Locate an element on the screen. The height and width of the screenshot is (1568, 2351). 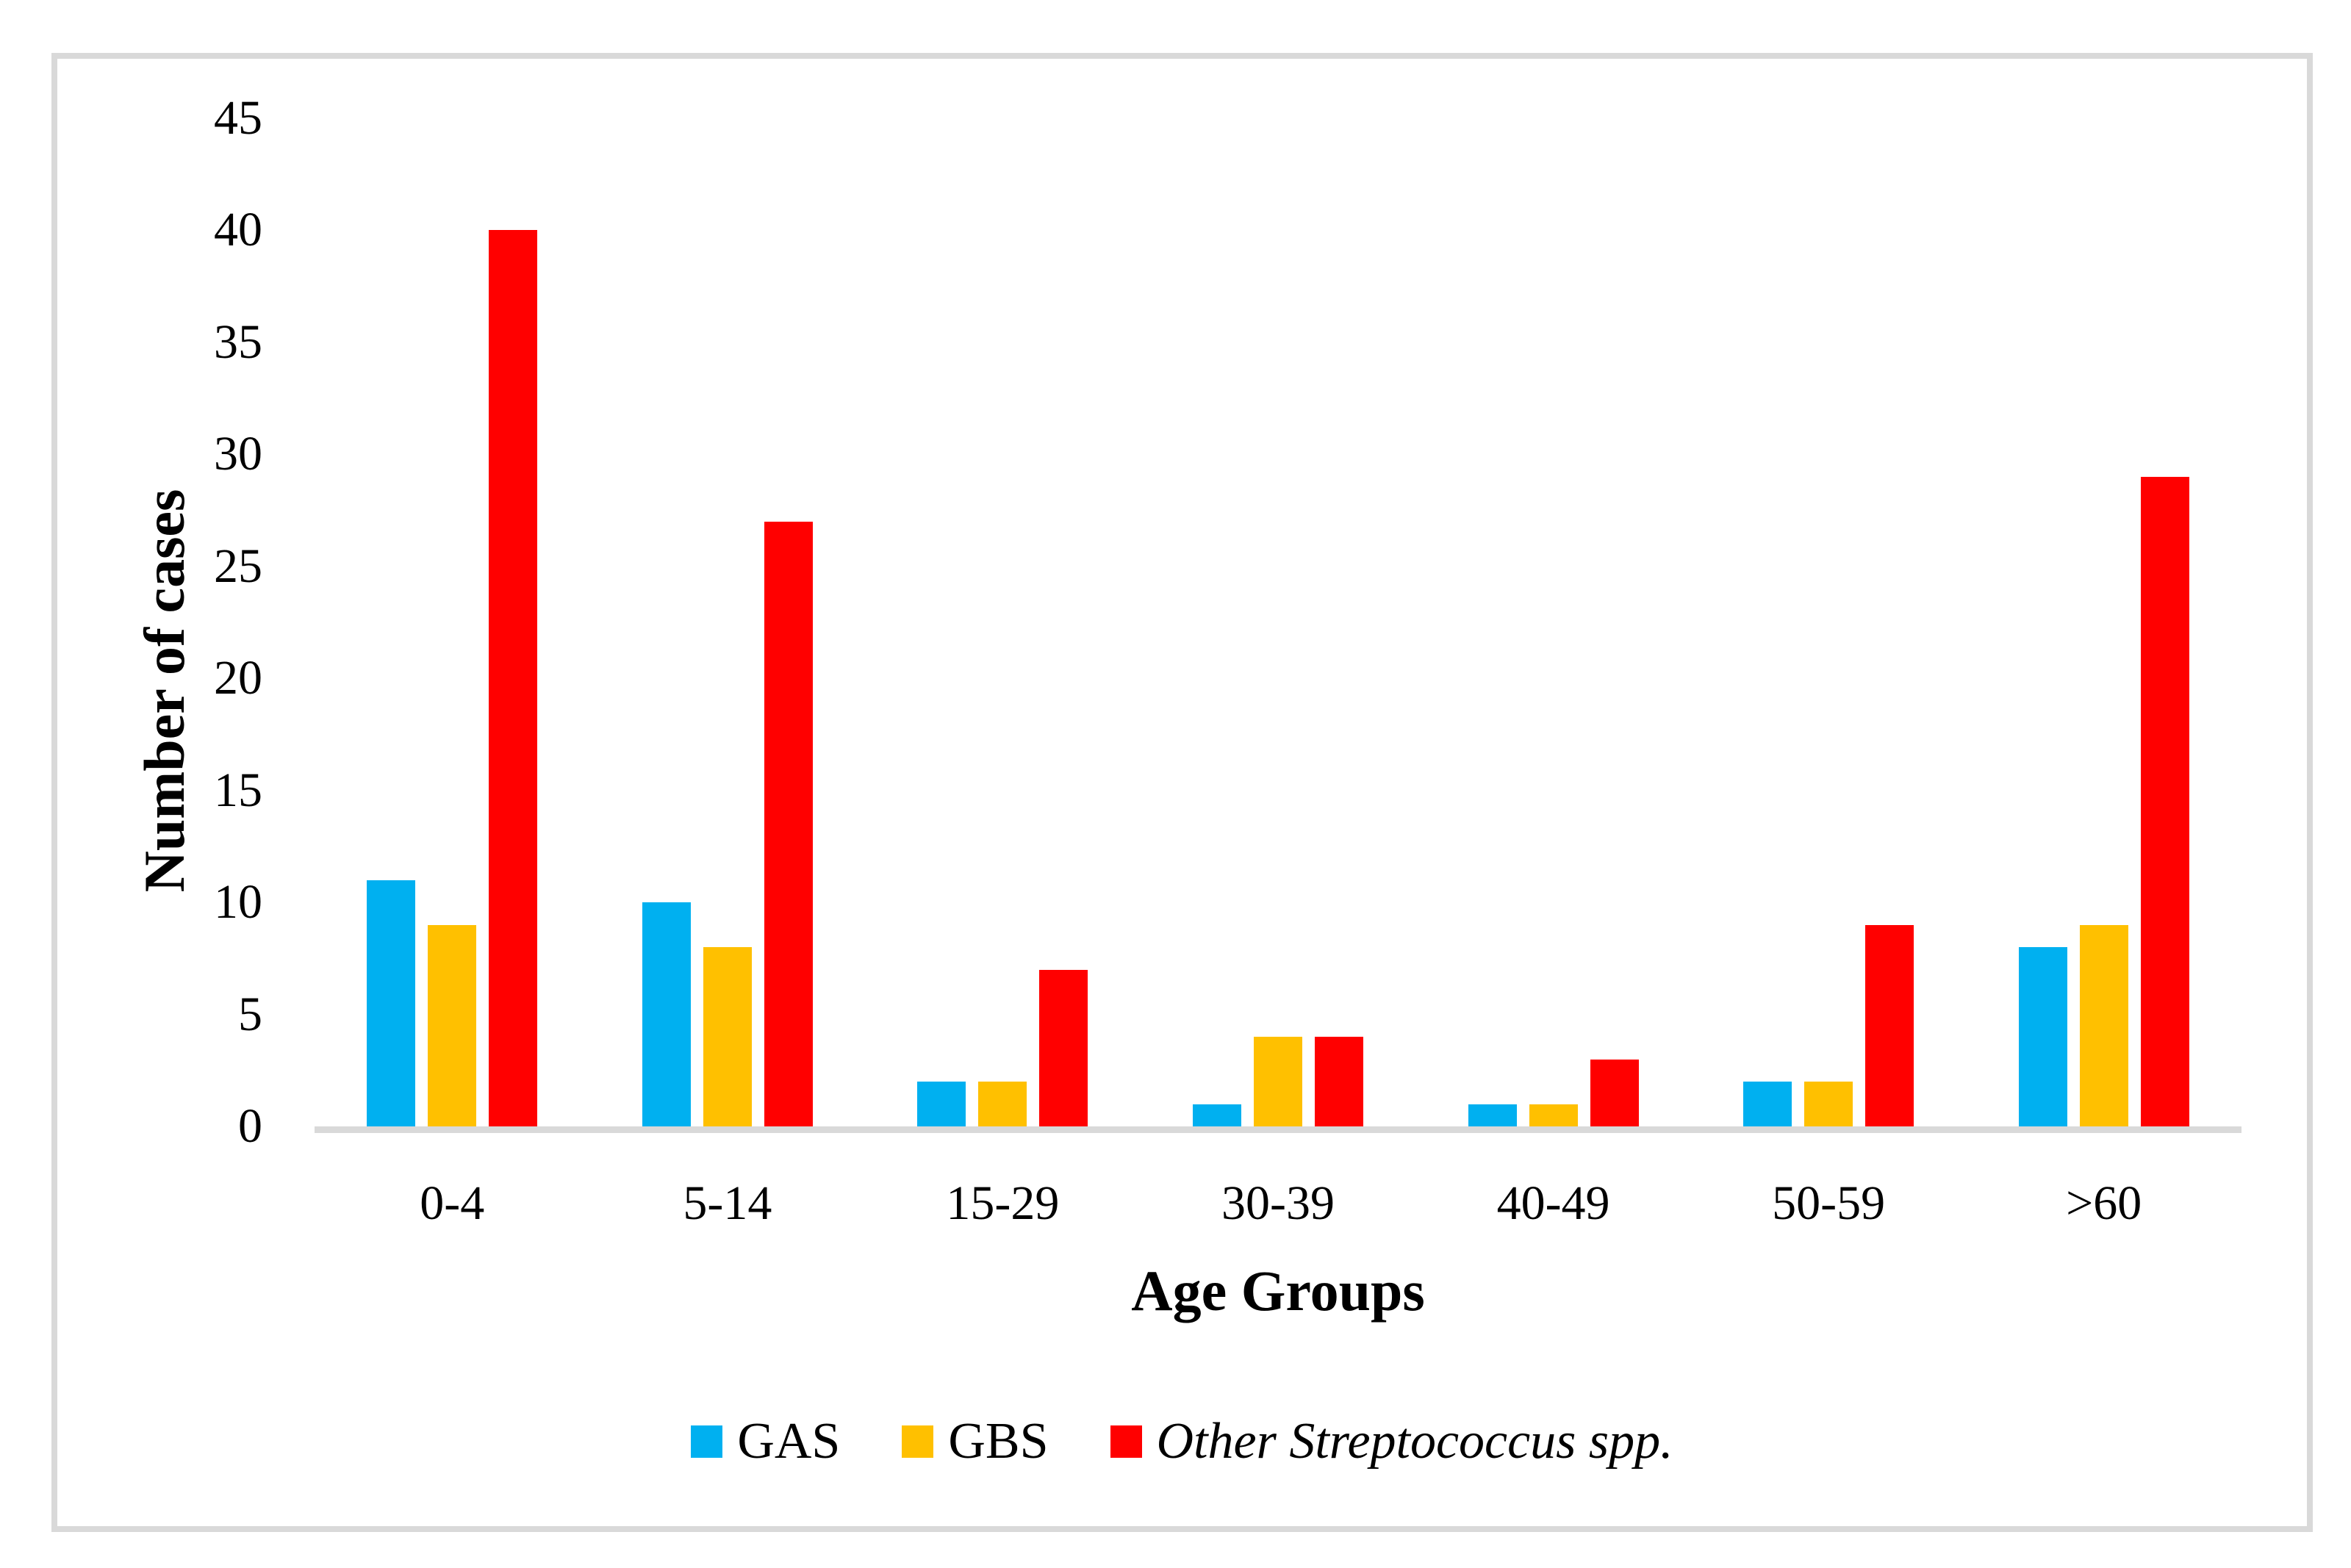
x-tick-label-30-39: 30-39 is located at coordinates (1278, 1203).